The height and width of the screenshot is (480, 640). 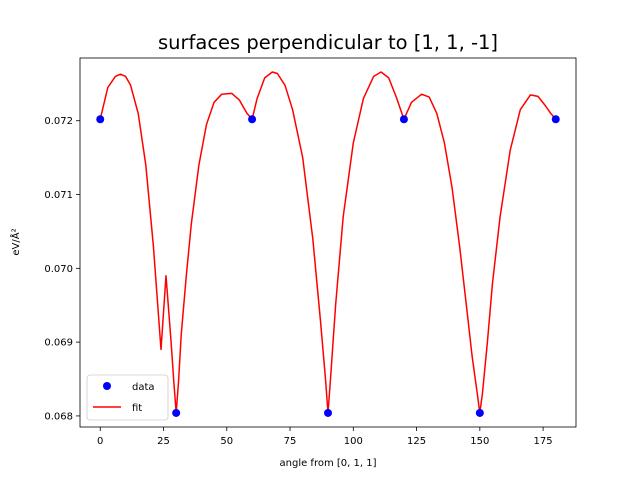 What do you see at coordinates (58, 269) in the screenshot?
I see `y-tick-label: 0.070` at bounding box center [58, 269].